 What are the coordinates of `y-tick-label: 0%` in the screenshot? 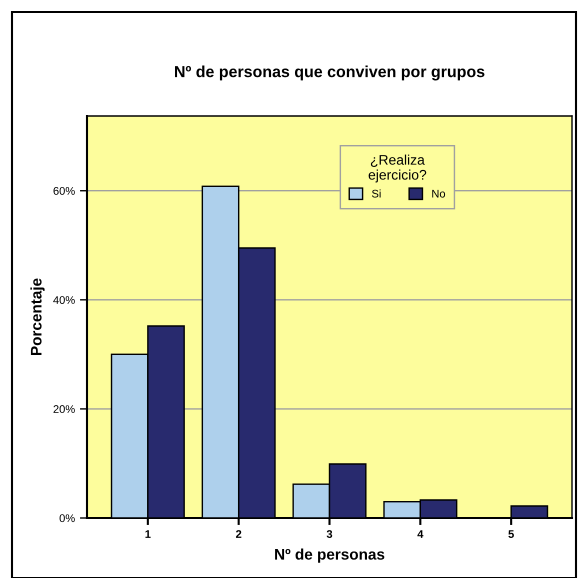 It's located at (67, 518).